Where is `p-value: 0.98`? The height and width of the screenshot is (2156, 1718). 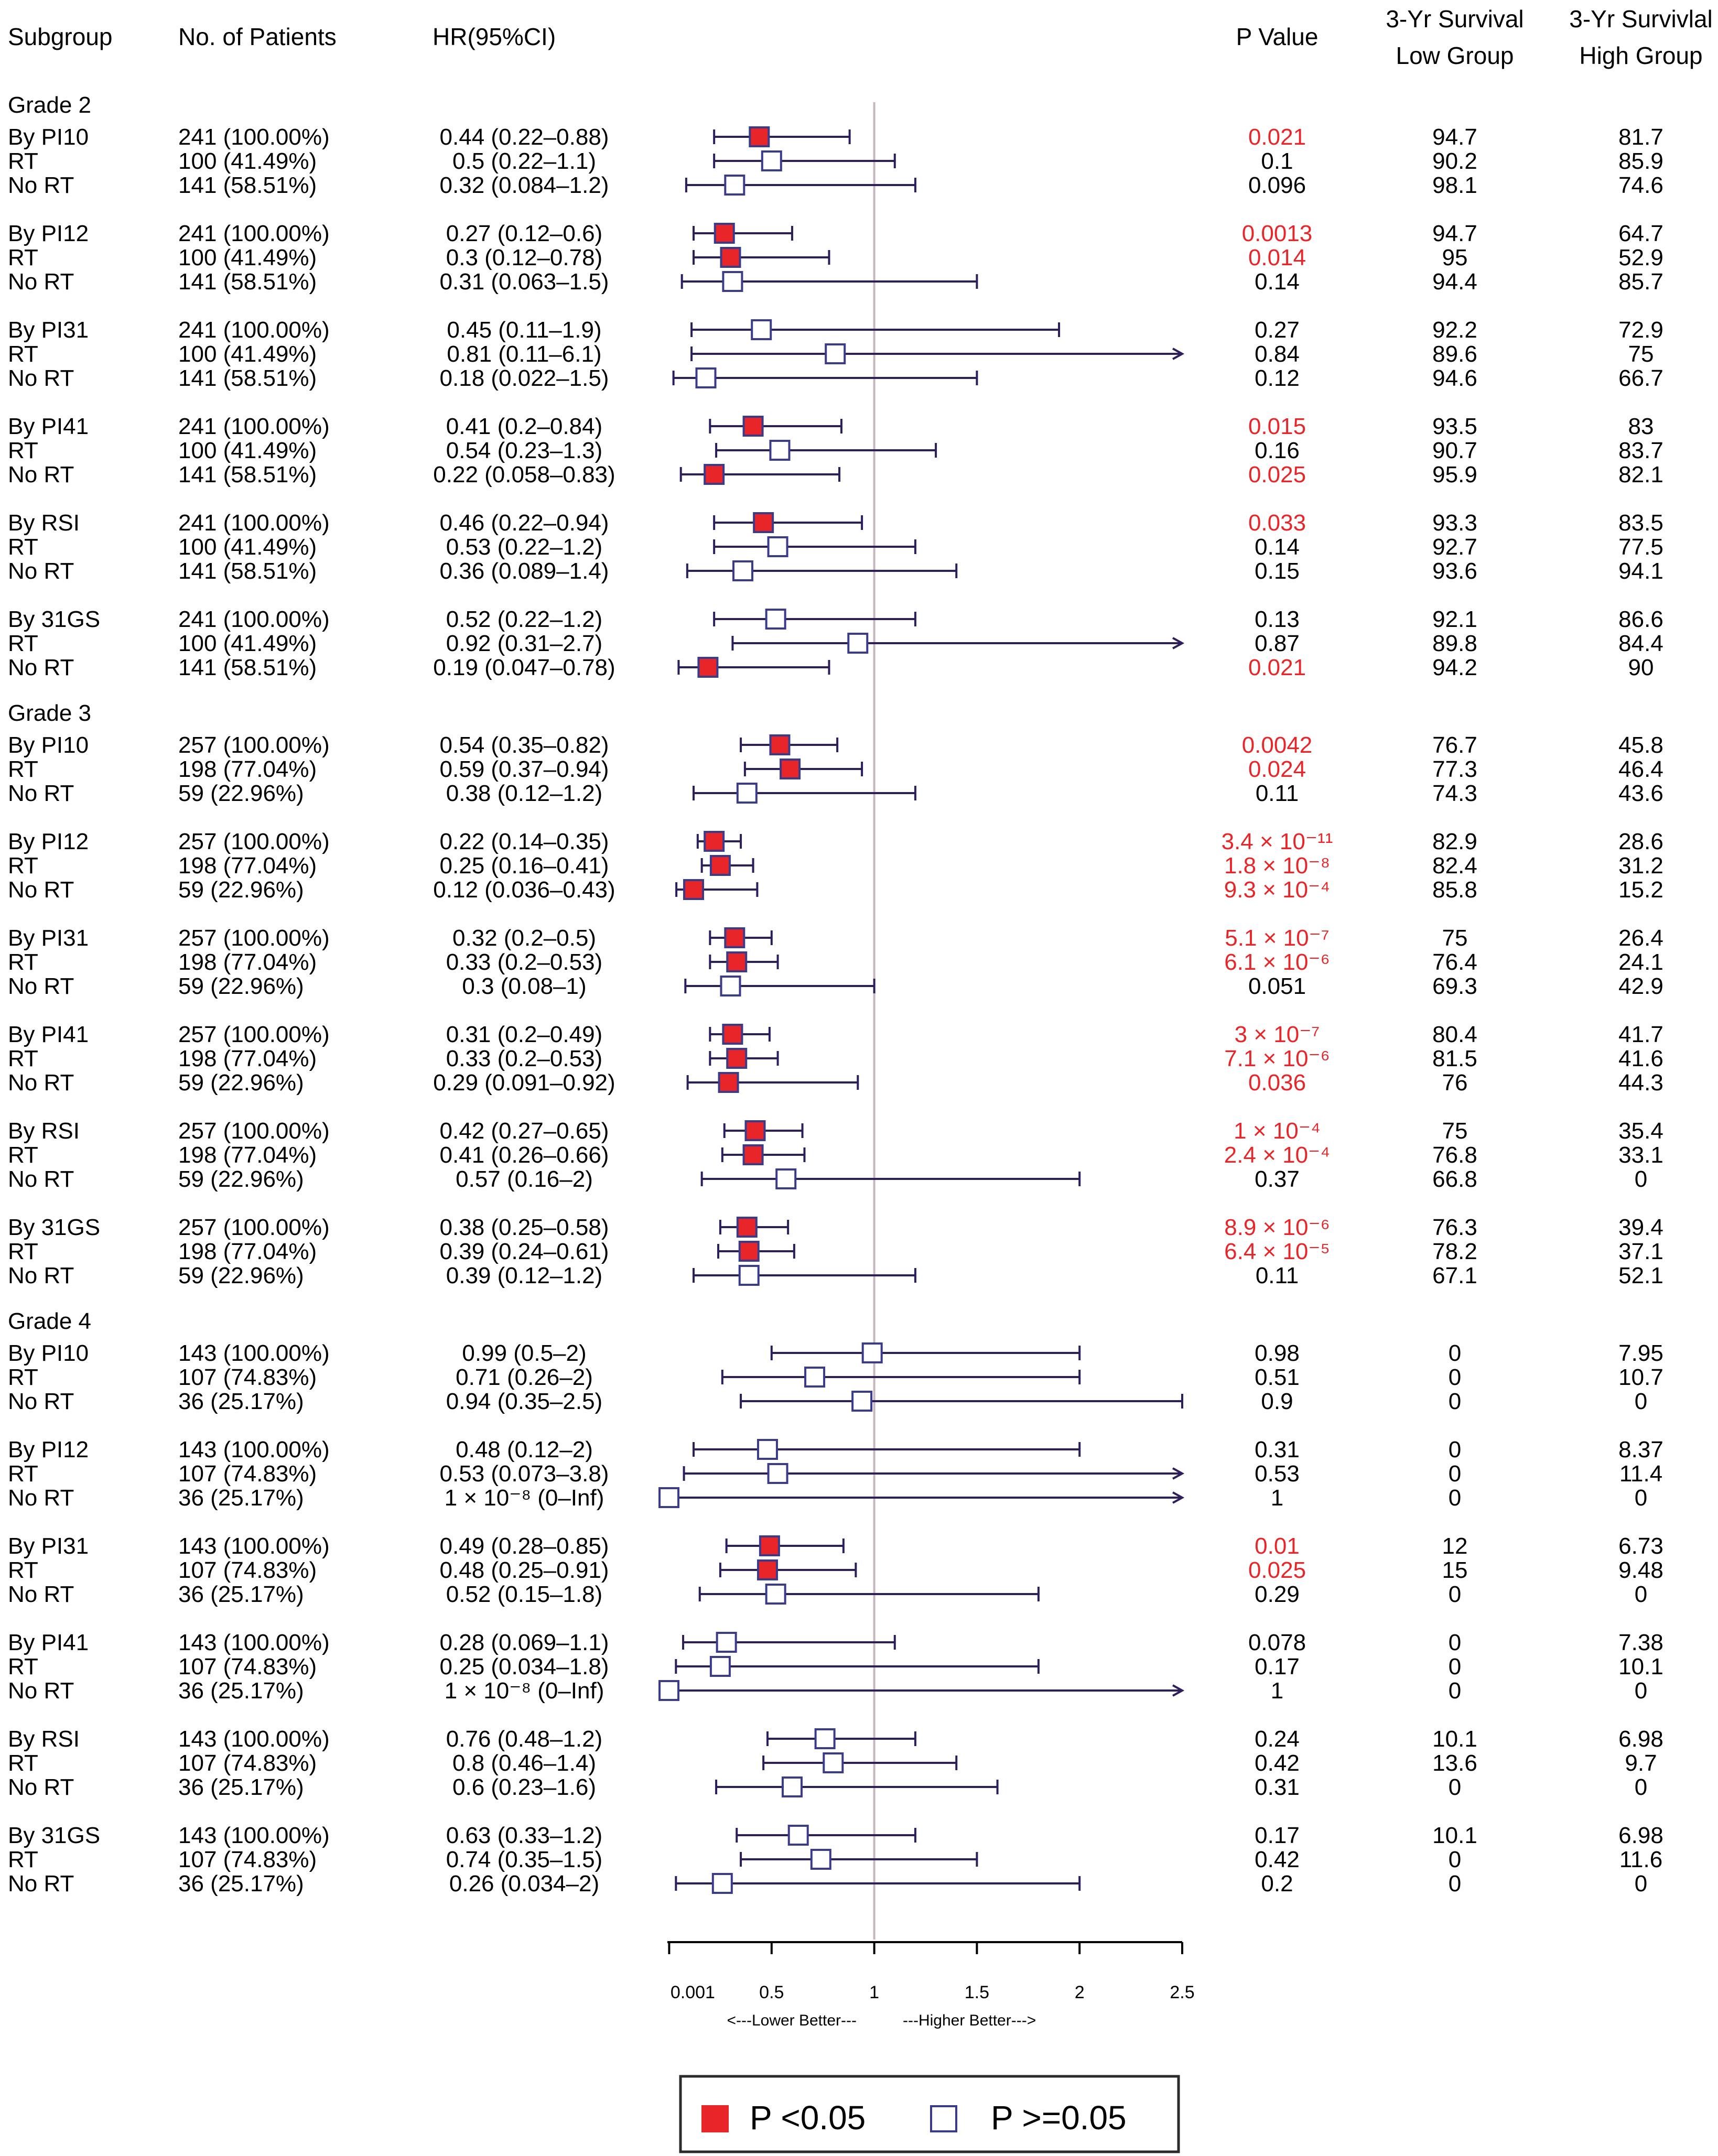 p-value: 0.98 is located at coordinates (1277, 1353).